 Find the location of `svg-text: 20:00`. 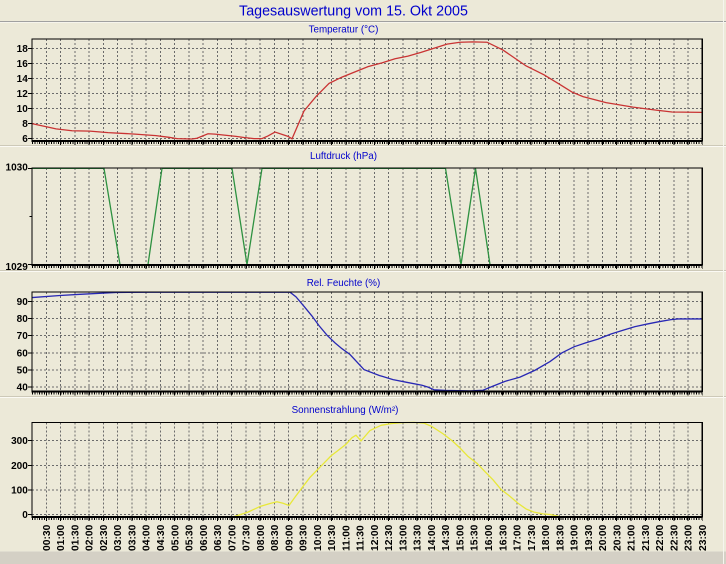

svg-text: 20:00 is located at coordinates (603, 537).